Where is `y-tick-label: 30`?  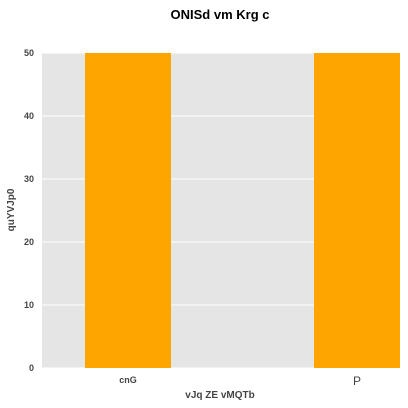 y-tick-label: 30 is located at coordinates (29, 179).